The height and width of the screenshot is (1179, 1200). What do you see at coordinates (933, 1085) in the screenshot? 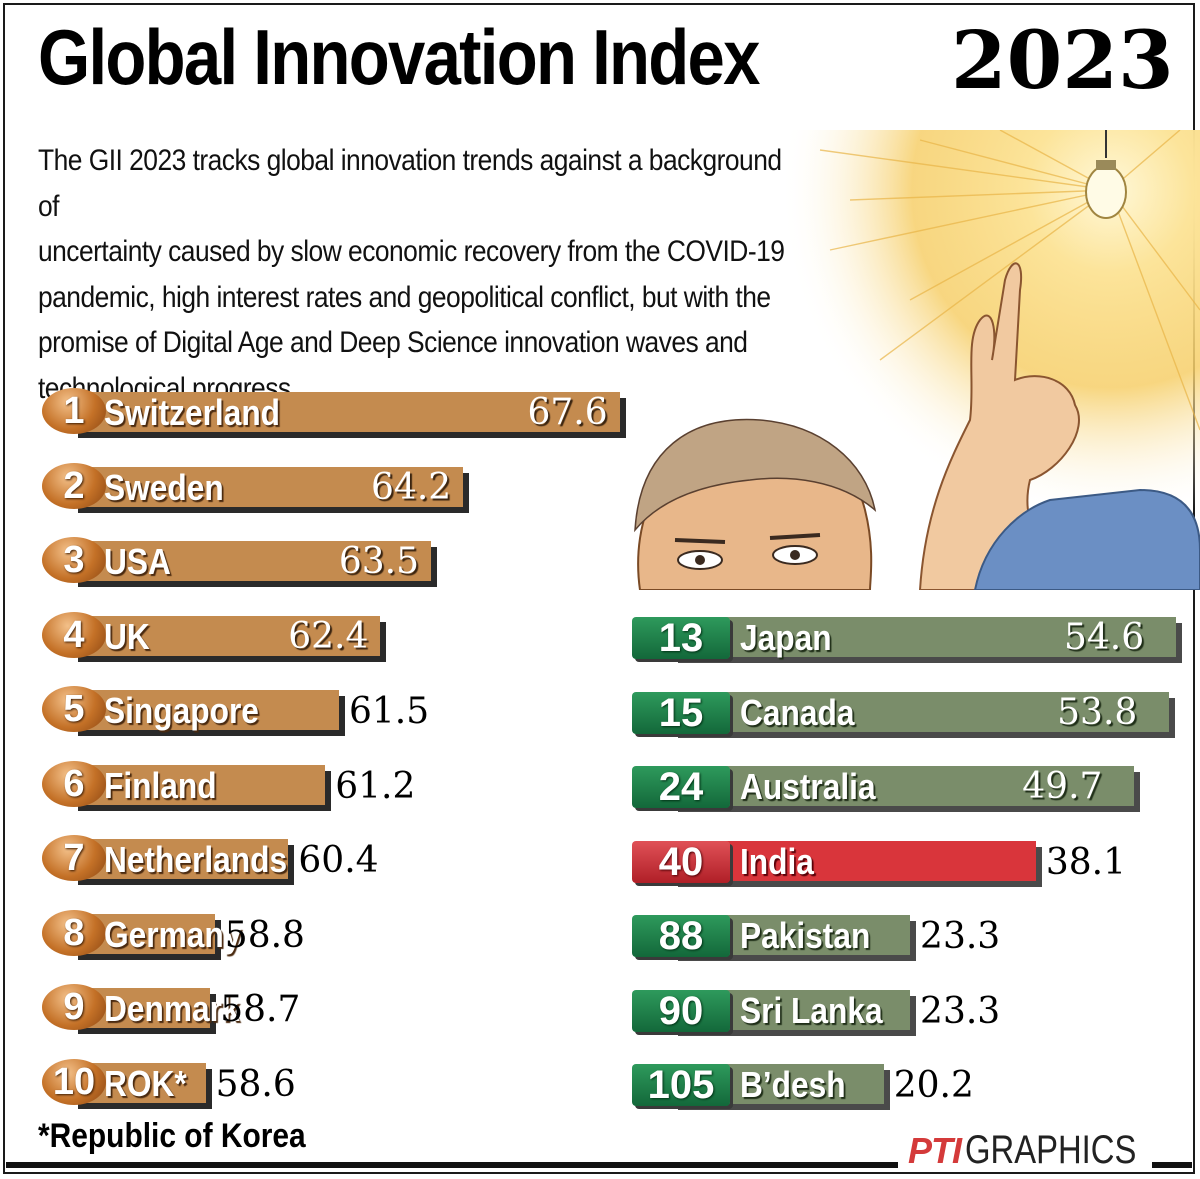
I see `value-label: 20.2` at bounding box center [933, 1085].